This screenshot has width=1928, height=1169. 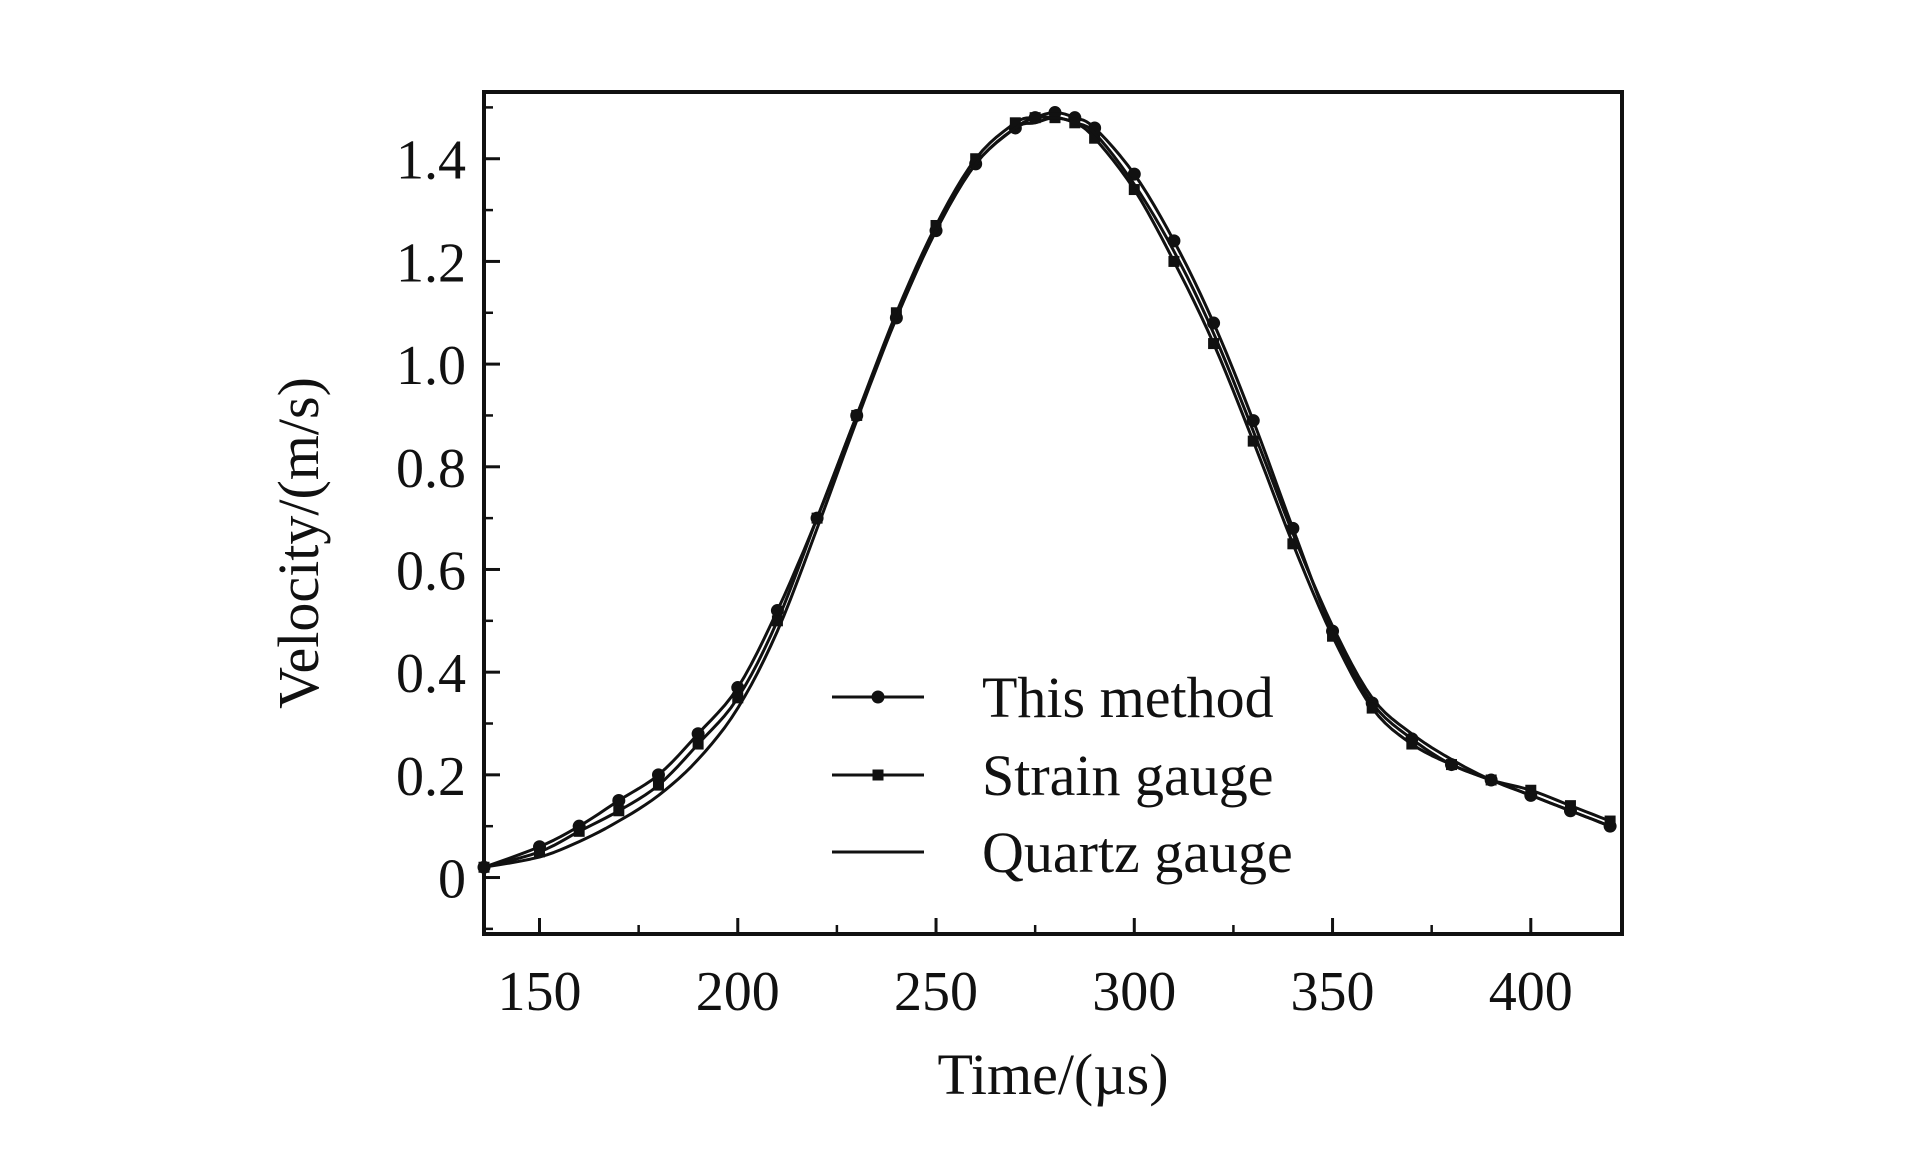 I want to click on y-tick-label: 0.6, so click(x=431, y=571).